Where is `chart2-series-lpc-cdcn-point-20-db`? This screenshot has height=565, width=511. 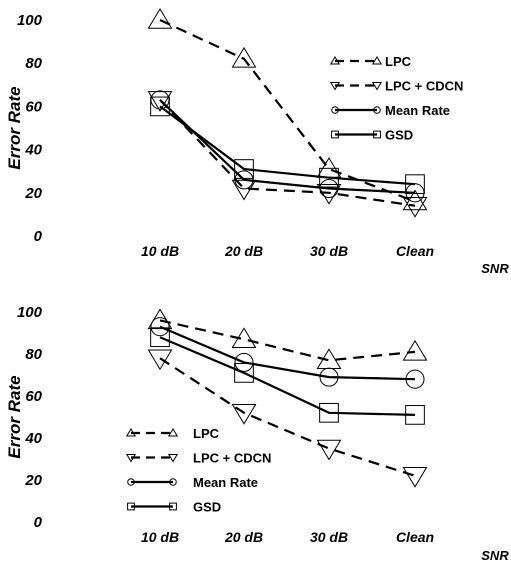
chart2-series-lpc-cdcn-point-20-db is located at coordinates (244, 414).